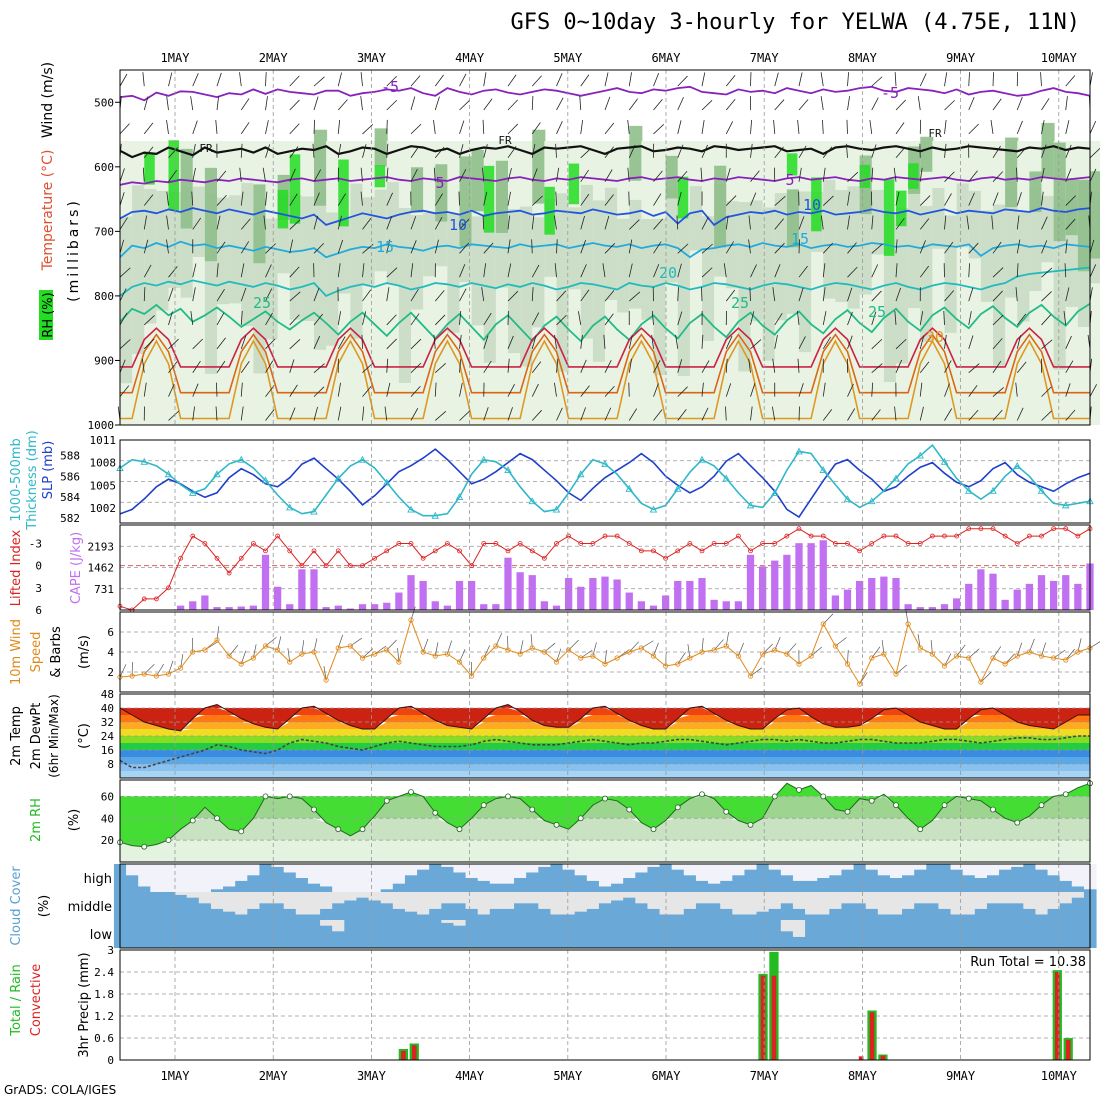  I want to click on thickness-tick-label: 586, so click(70, 476).